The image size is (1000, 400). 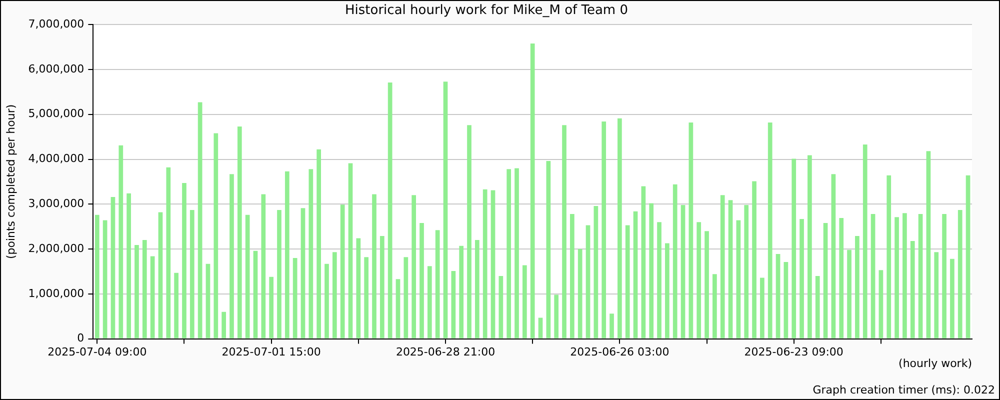 What do you see at coordinates (446, 351) in the screenshot?
I see `x-tick-label: 2025-06-28 21:00` at bounding box center [446, 351].